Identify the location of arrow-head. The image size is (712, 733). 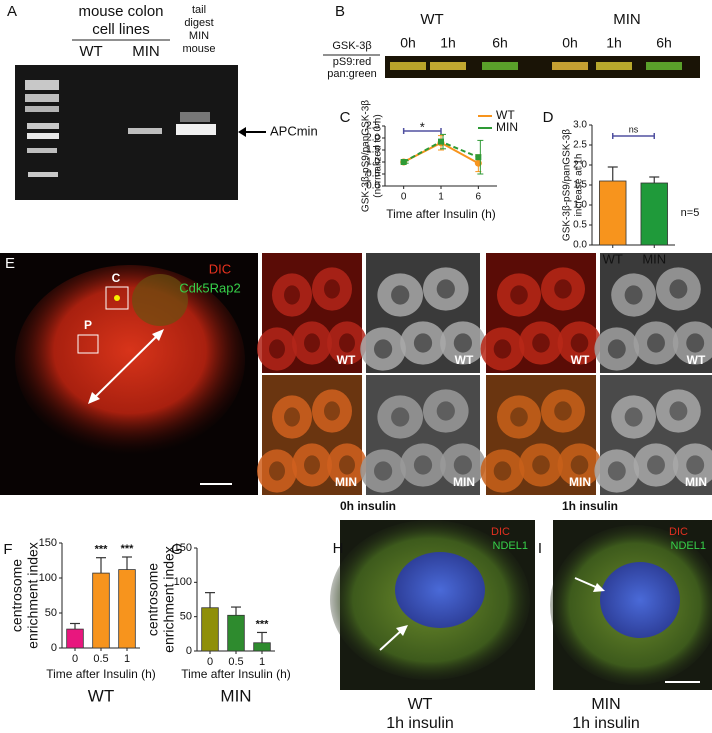
(242, 132).